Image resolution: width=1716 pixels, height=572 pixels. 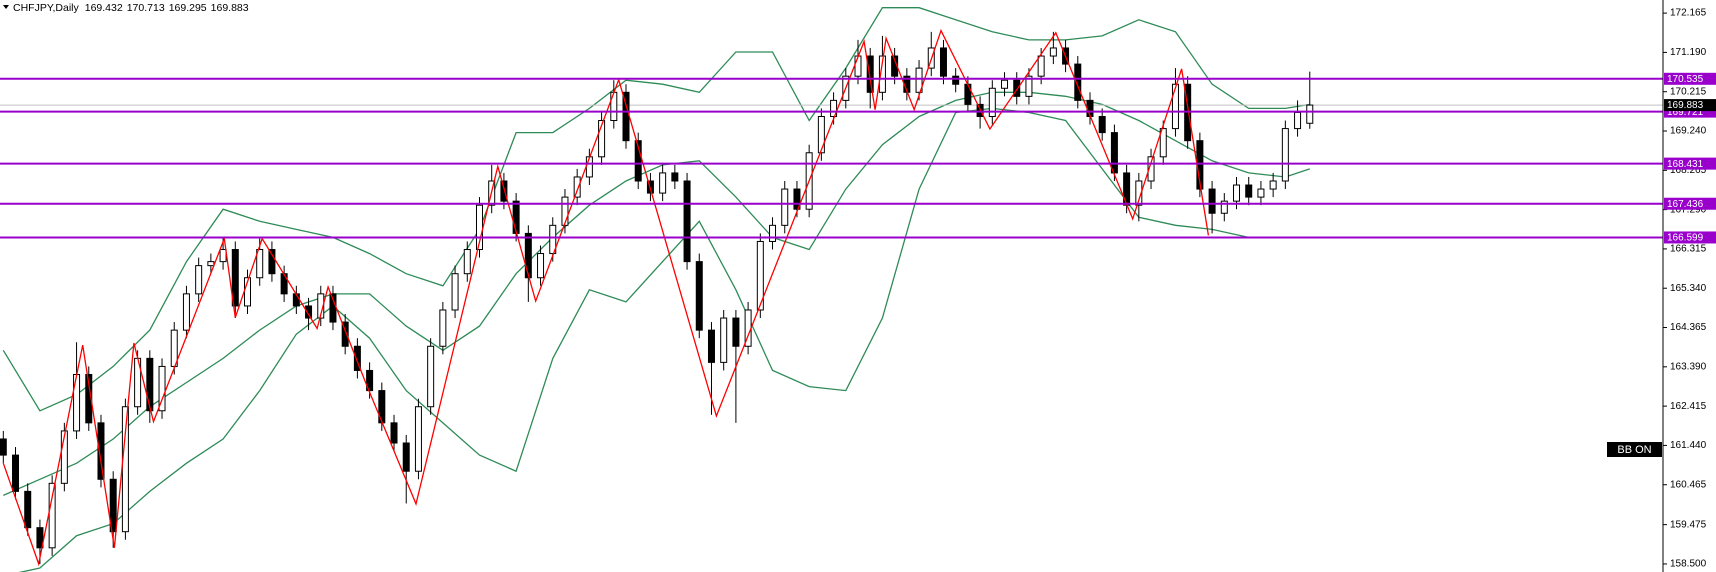 I want to click on header-close: 169.883, so click(x=230, y=8).